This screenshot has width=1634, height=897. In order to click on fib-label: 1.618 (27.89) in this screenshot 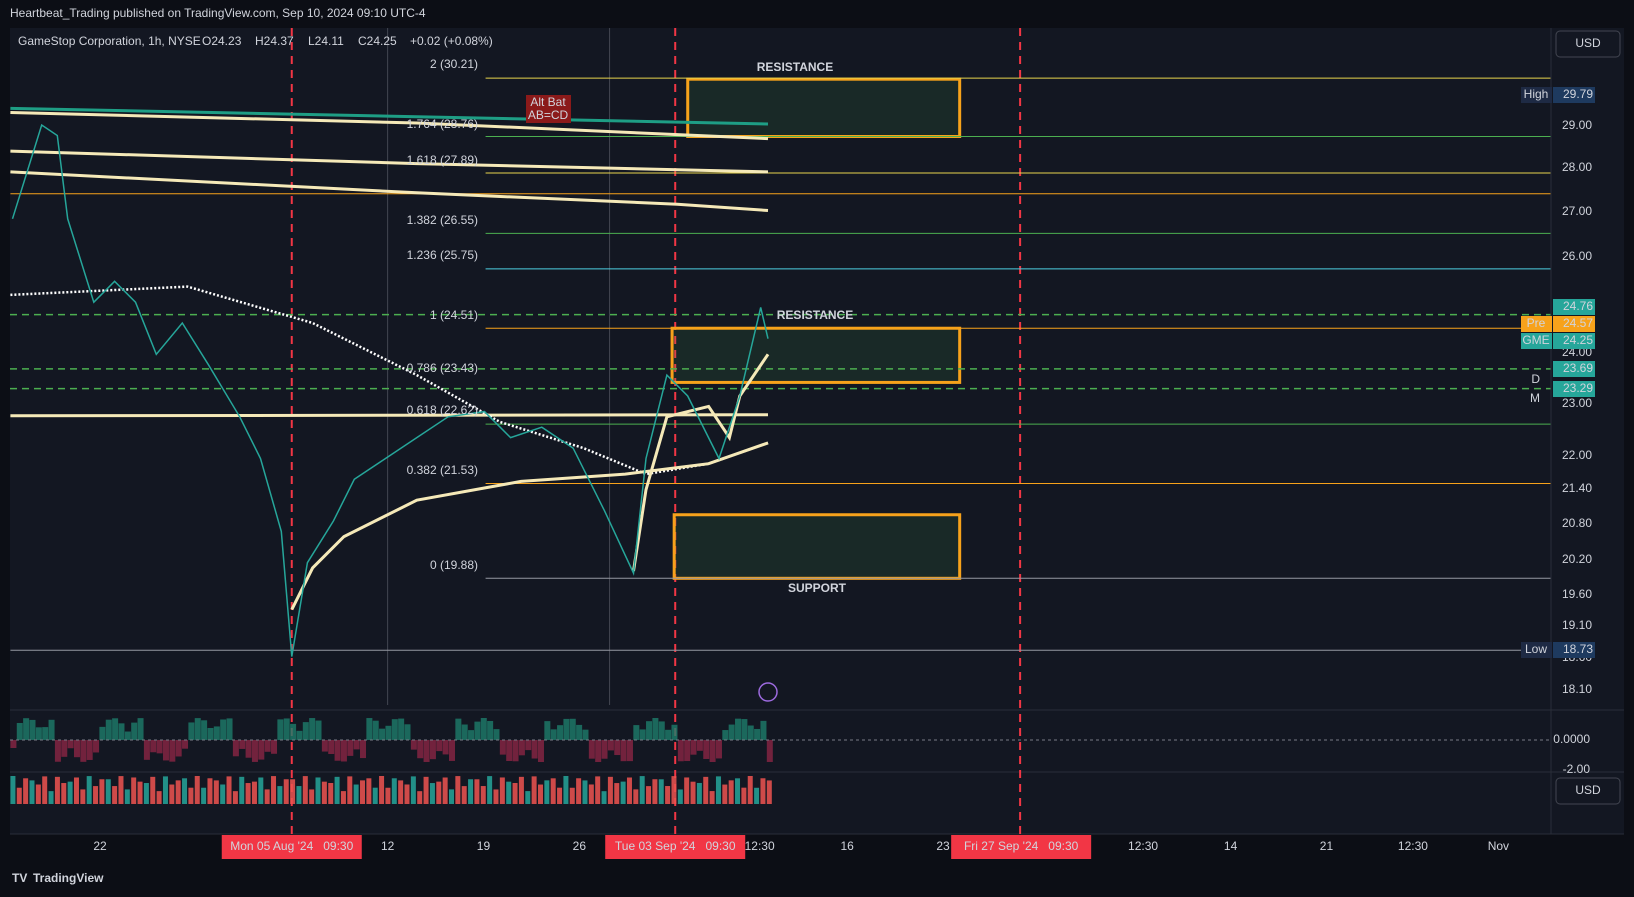, I will do `click(442, 160)`.